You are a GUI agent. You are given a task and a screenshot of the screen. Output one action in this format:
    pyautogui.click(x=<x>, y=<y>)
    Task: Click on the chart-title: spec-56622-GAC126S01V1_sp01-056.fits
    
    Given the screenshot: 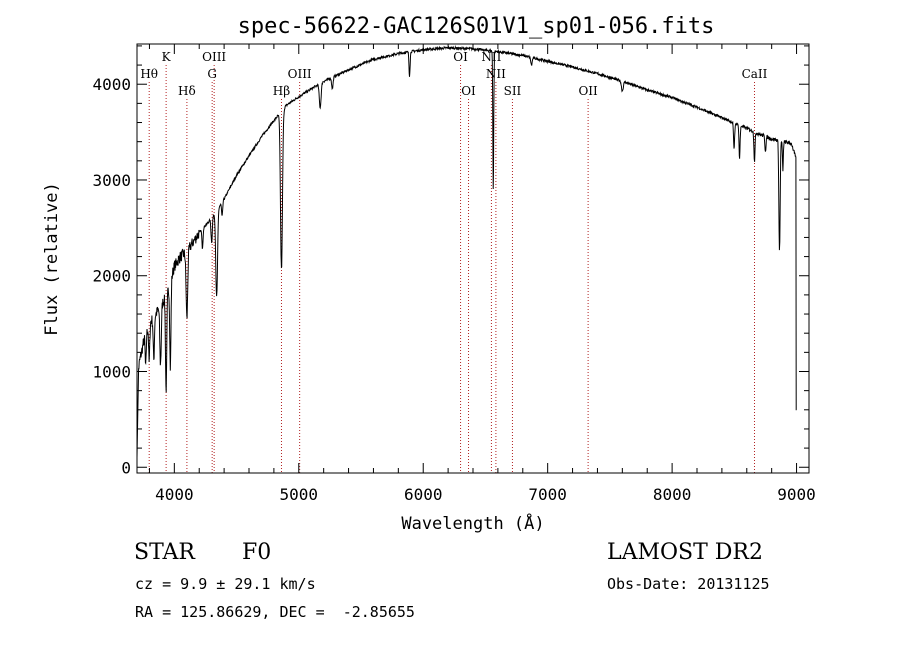 What is the action you would take?
    pyautogui.click(x=476, y=26)
    